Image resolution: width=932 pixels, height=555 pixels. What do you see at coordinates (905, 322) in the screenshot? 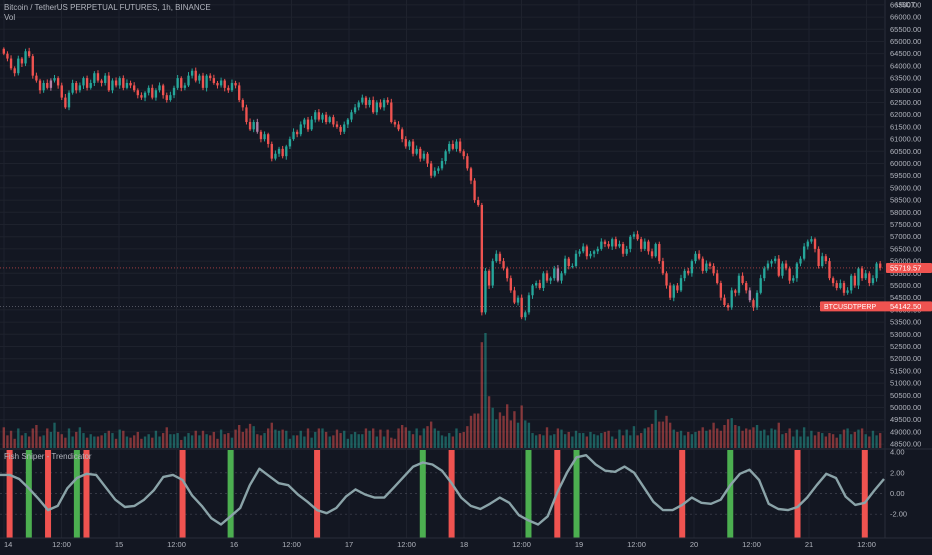
I see `price-tick-label: 53500.00` at bounding box center [905, 322].